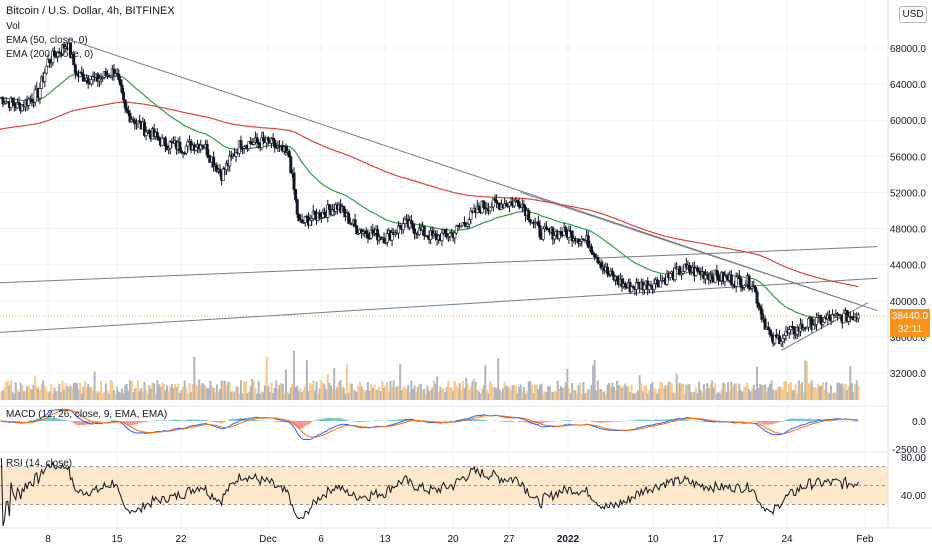 The height and width of the screenshot is (550, 932). Describe the element at coordinates (568, 539) in the screenshot. I see `time-tick-label: 2022` at that location.